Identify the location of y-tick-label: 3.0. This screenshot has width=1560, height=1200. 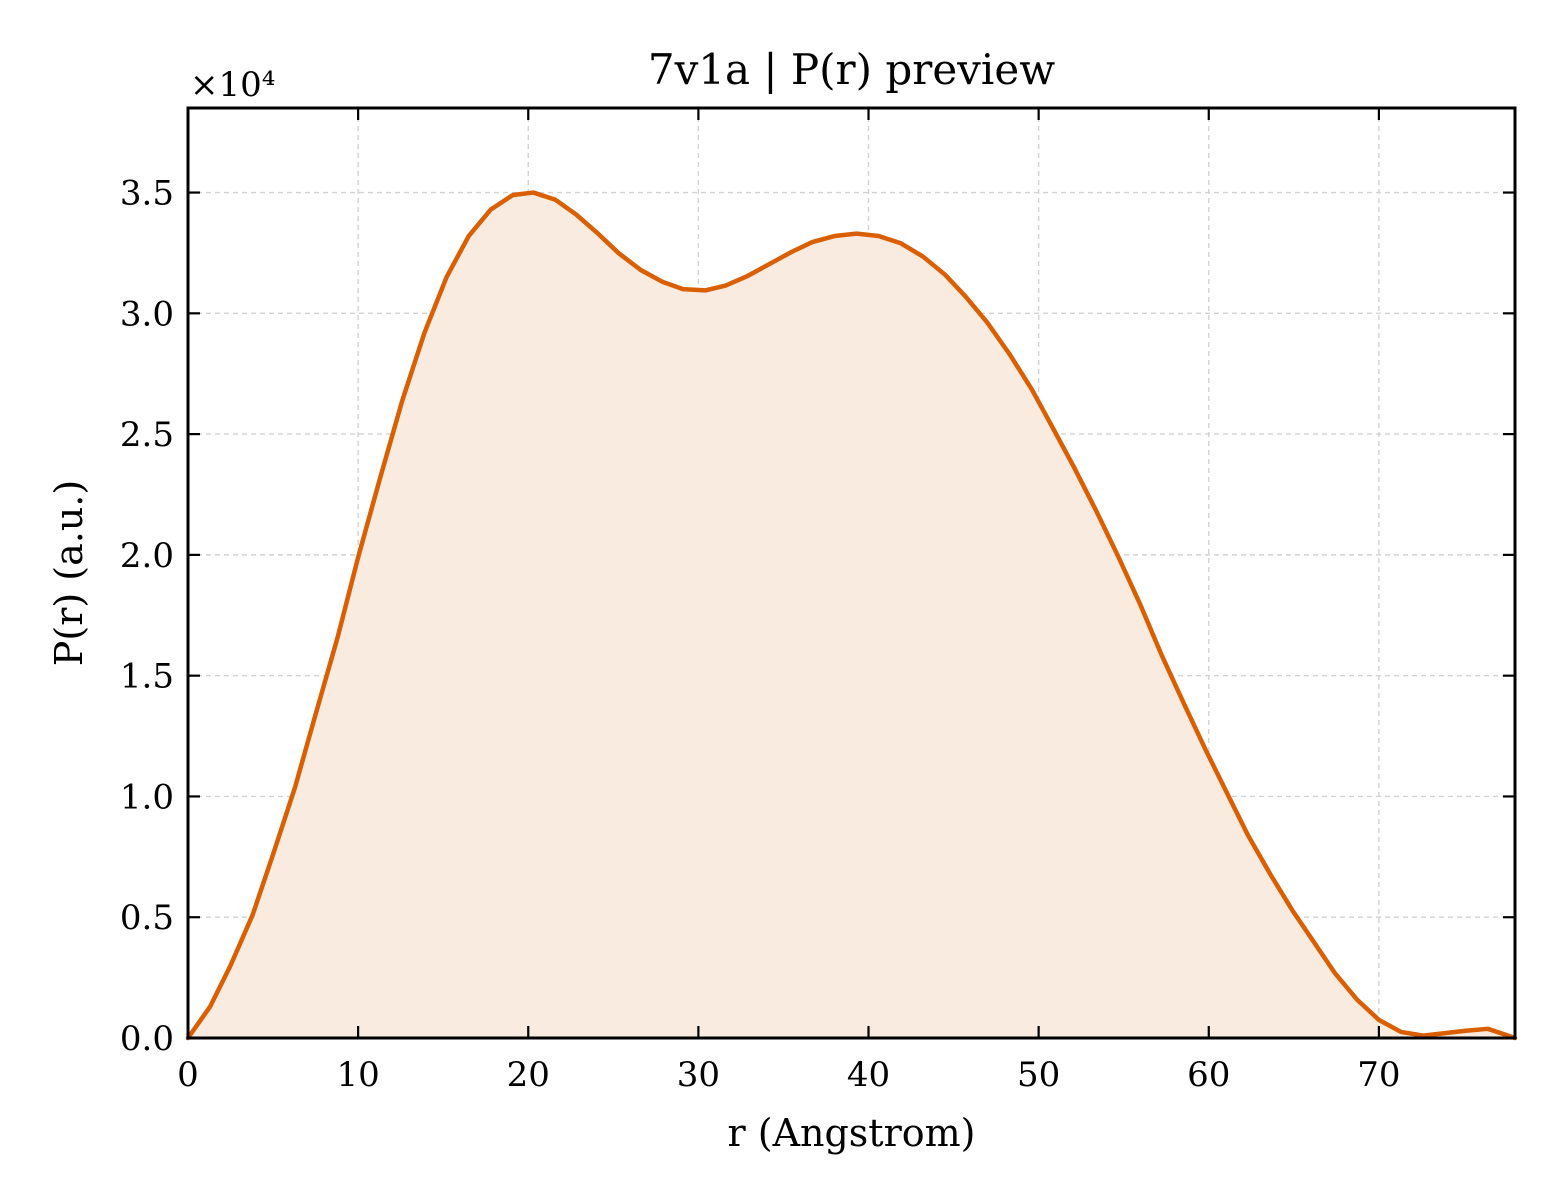
(147, 314).